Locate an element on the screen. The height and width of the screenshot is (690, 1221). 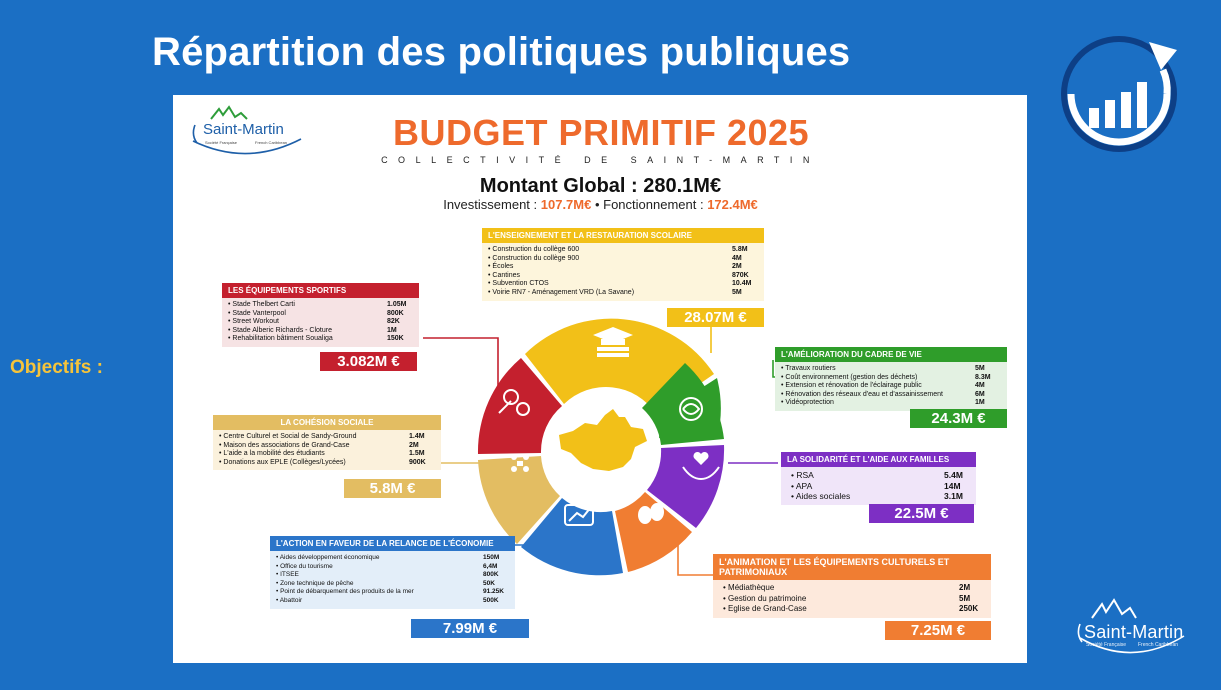
montant-global: Montant Global : 280.1M€ is located at coordinates (600, 186).